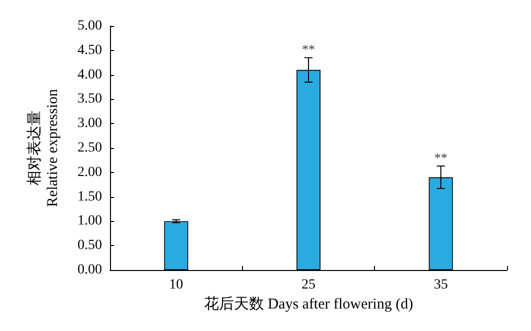  I want to click on x-tick-label: 35, so click(441, 285).